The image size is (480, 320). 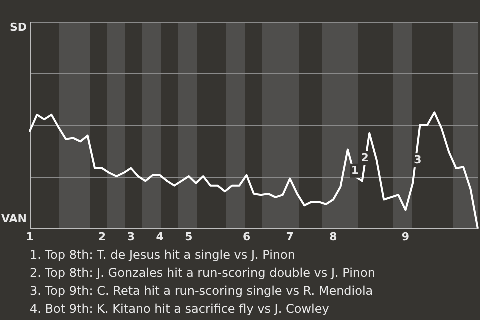 What do you see at coordinates (334, 237) in the screenshot?
I see `x-tick-label: 8` at bounding box center [334, 237].